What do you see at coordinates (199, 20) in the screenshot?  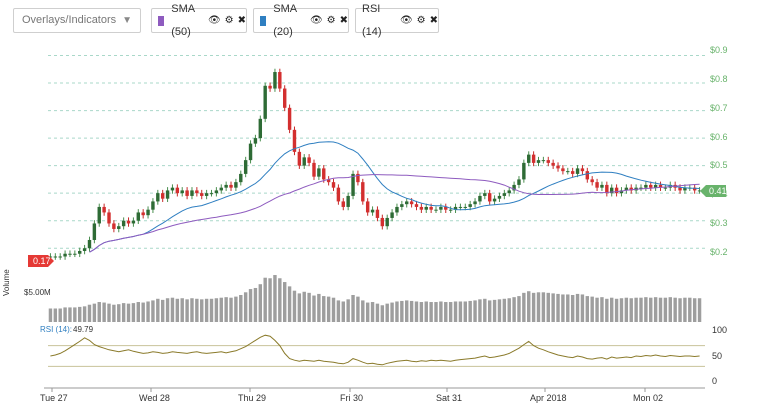 I see `indicator-chip-sma50: SMA (50) 👁 ⚙ ✖` at bounding box center [199, 20].